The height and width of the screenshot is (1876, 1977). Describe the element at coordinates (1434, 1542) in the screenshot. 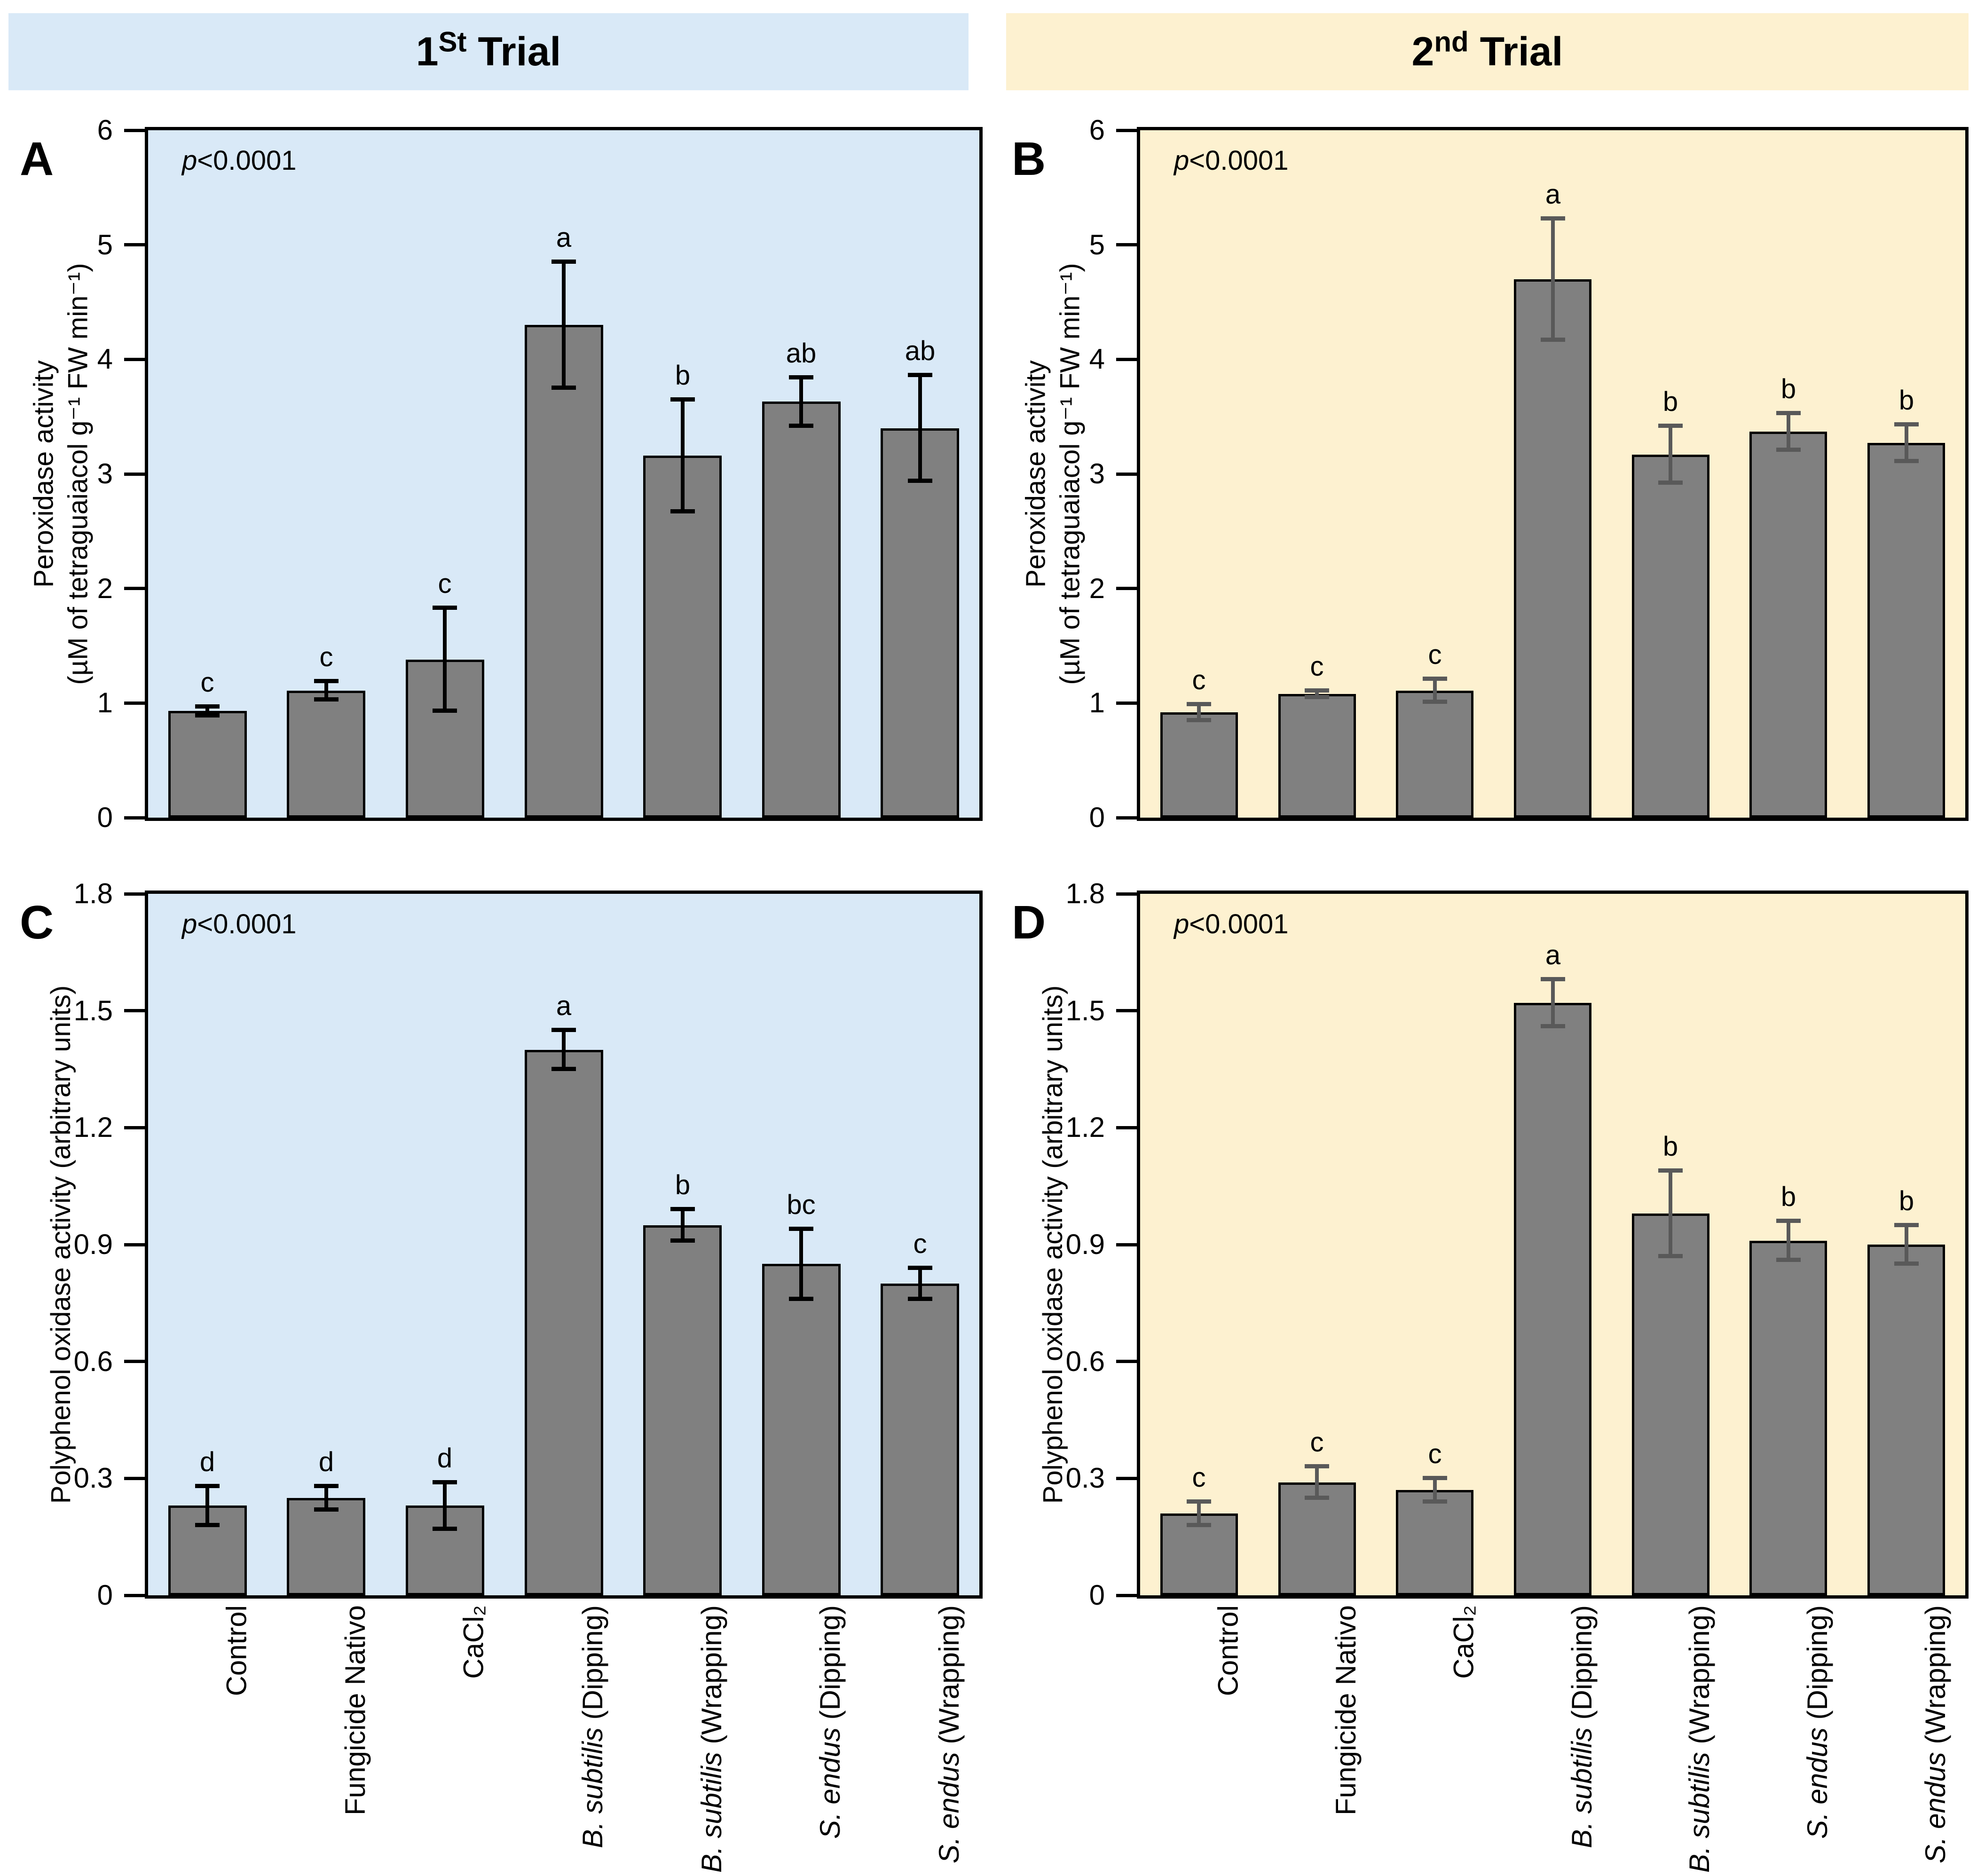

I see `bar-CaCl₂` at that location.